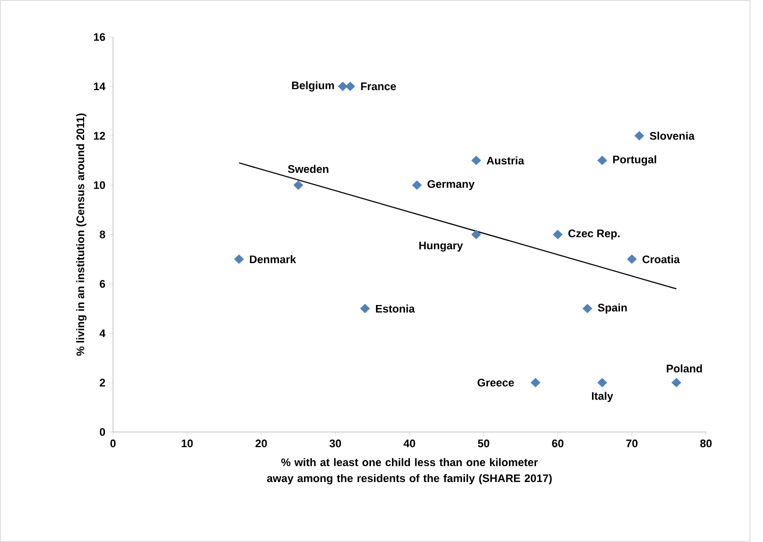 The image size is (763, 542). What do you see at coordinates (103, 333) in the screenshot?
I see `y-tick-label: 4` at bounding box center [103, 333].